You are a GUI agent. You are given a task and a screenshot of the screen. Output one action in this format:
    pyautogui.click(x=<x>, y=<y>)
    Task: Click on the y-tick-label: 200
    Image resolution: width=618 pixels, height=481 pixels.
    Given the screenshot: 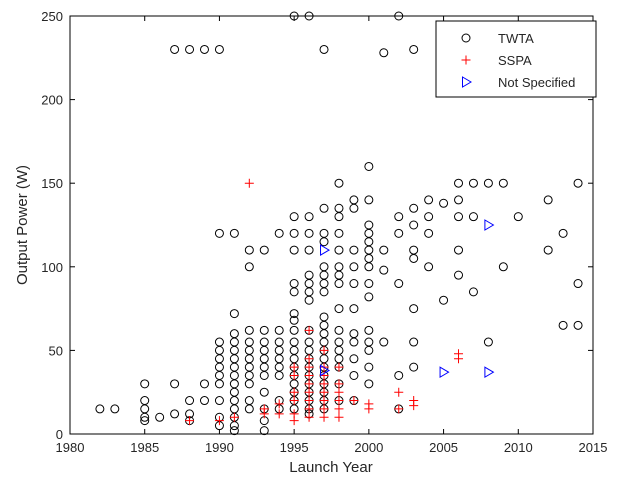 What is the action you would take?
    pyautogui.click(x=52, y=100)
    